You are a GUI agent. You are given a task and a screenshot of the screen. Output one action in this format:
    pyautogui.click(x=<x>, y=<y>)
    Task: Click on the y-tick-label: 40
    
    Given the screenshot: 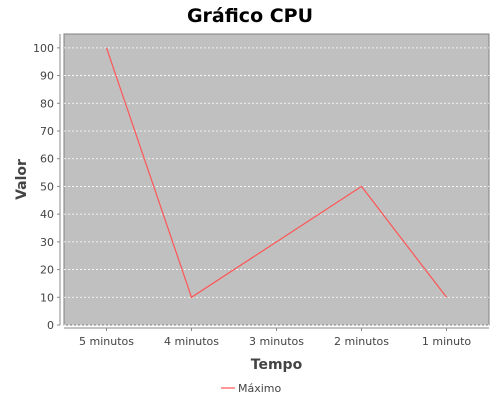 What is the action you would take?
    pyautogui.click(x=47, y=214)
    